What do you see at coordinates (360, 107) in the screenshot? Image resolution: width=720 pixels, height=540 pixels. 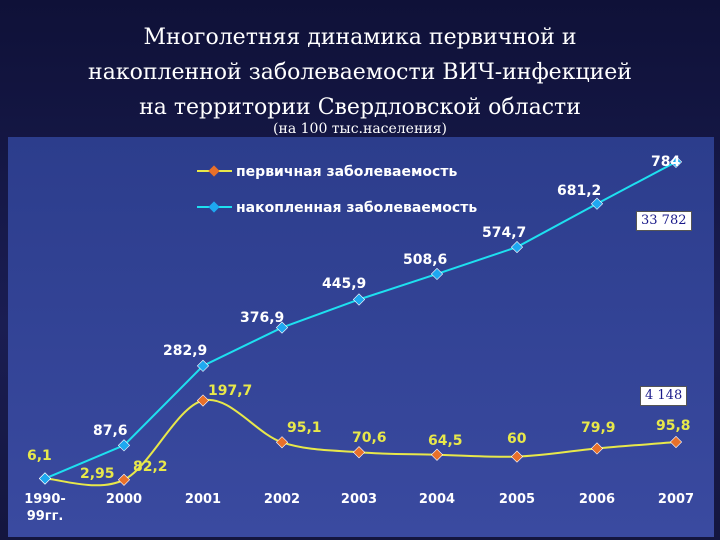 I see `title-line-3: на территории Свердловской области` at bounding box center [360, 107].